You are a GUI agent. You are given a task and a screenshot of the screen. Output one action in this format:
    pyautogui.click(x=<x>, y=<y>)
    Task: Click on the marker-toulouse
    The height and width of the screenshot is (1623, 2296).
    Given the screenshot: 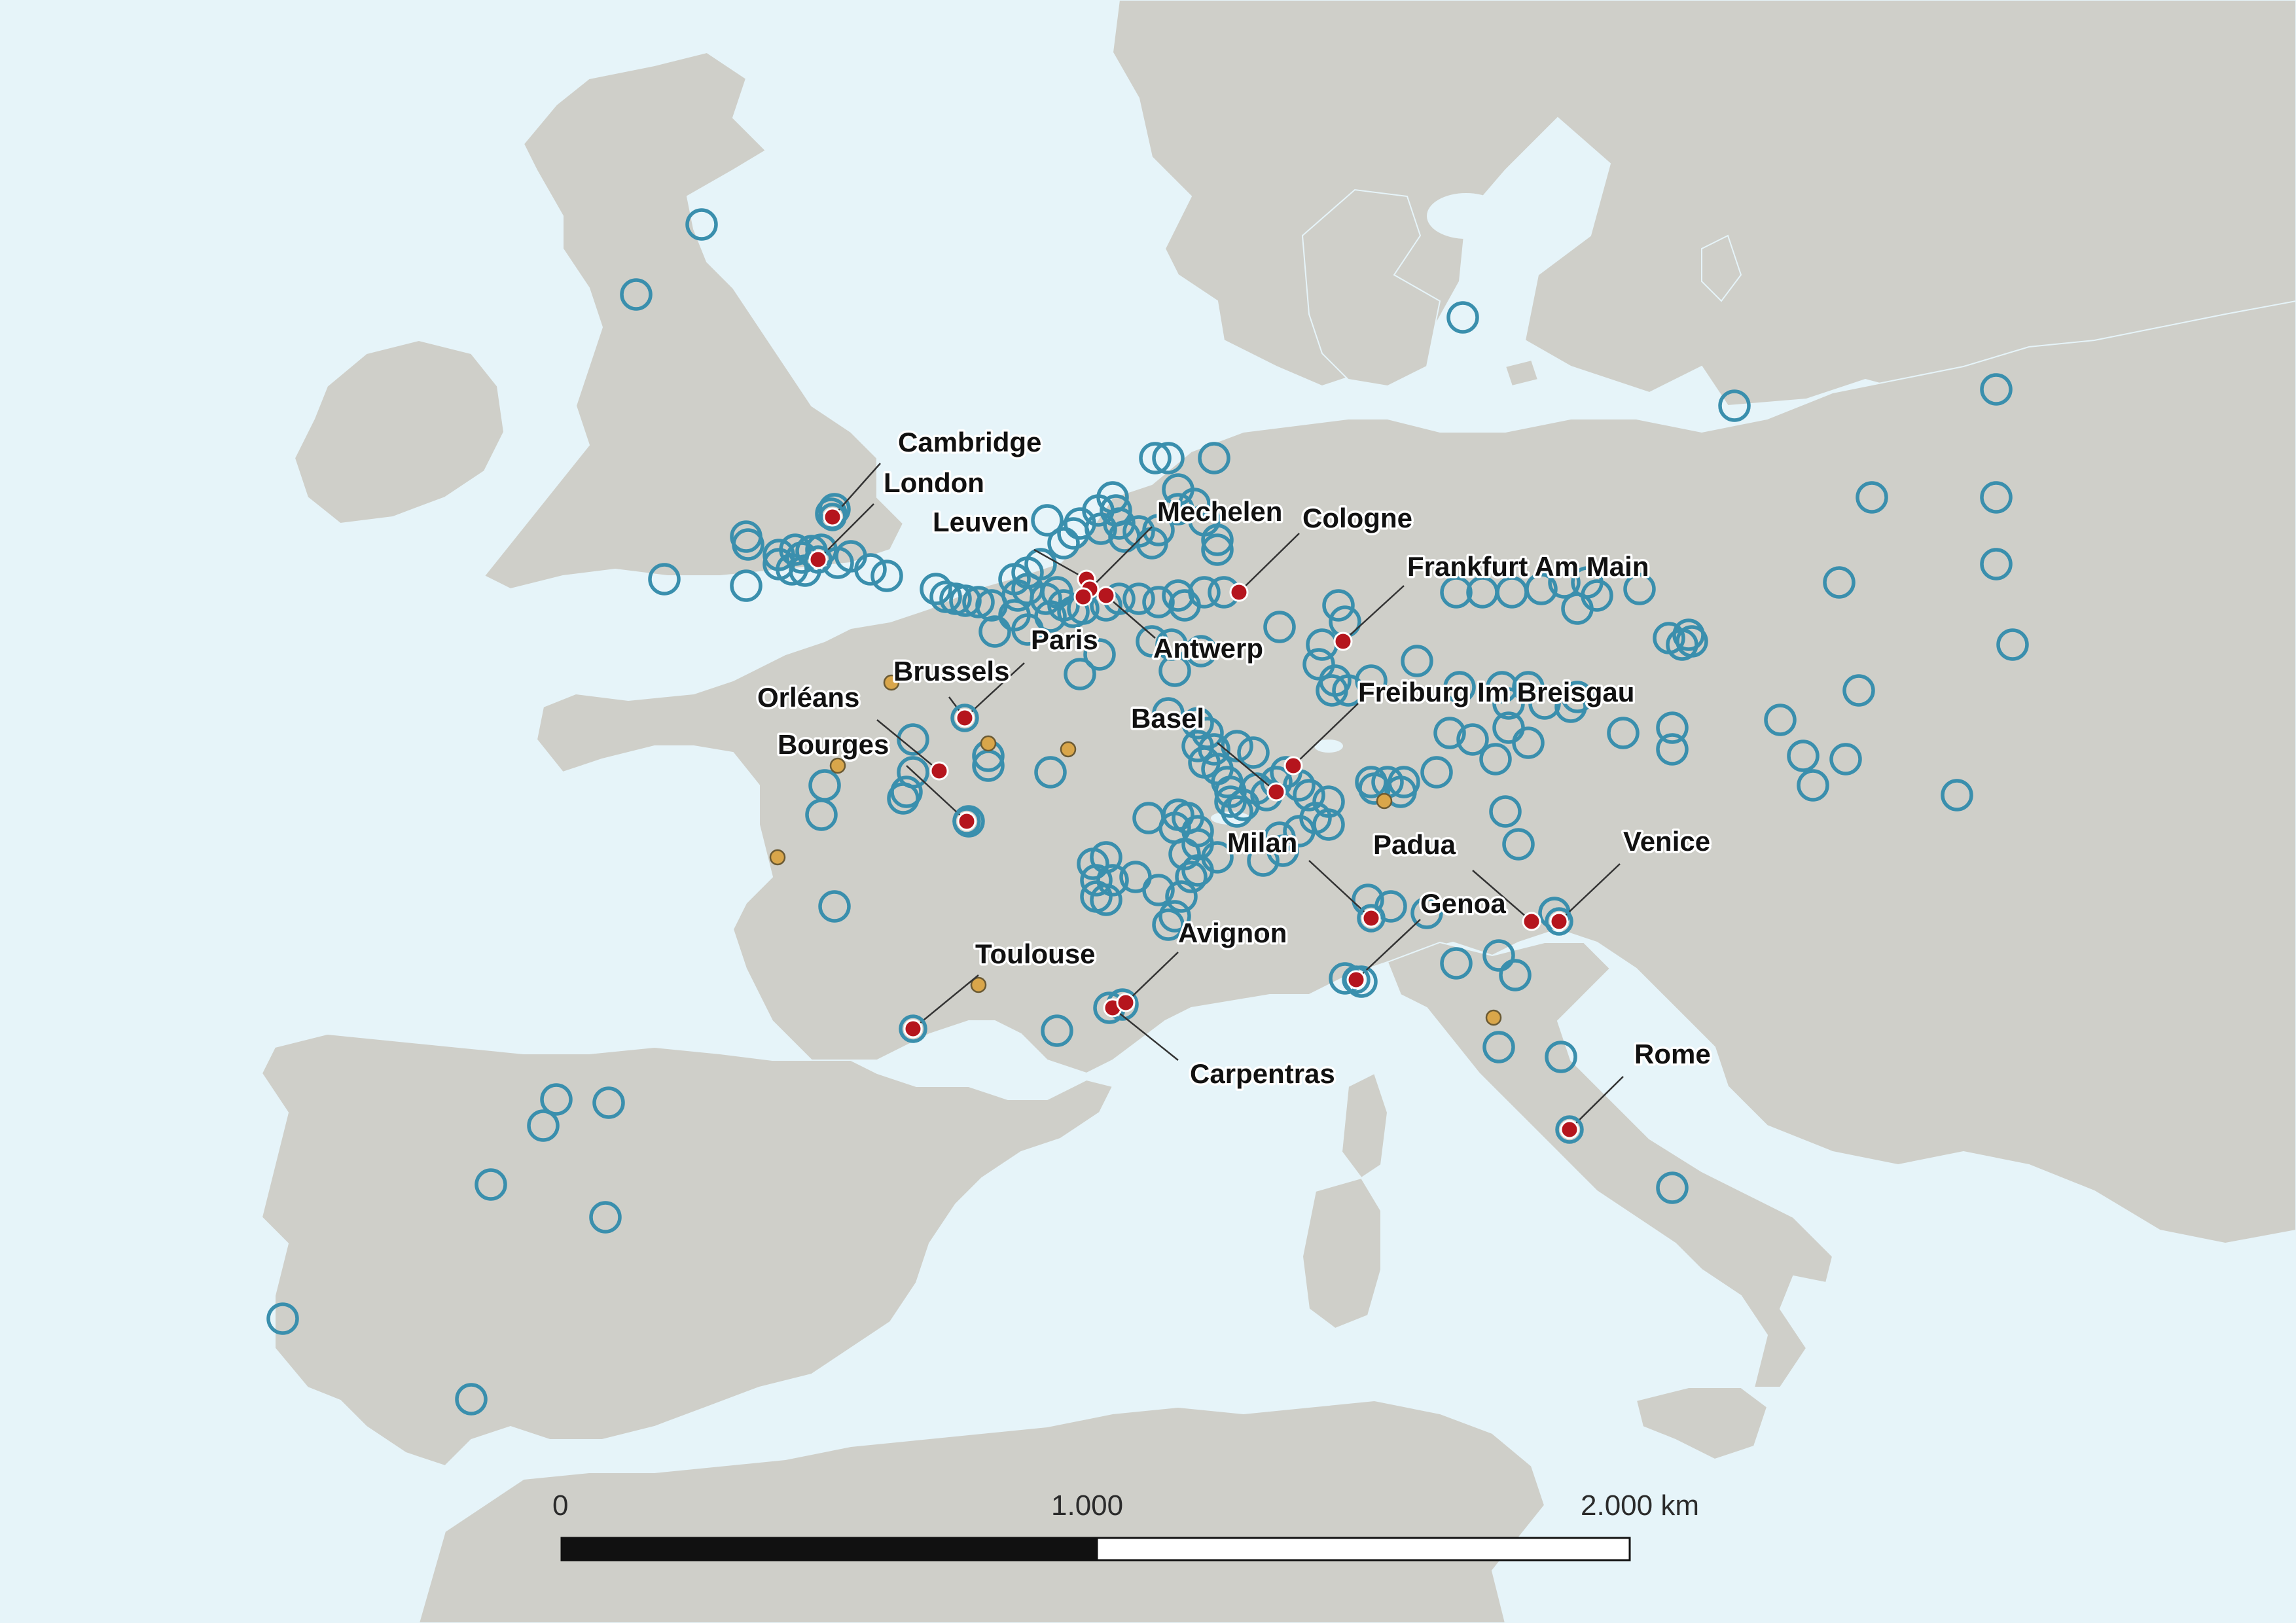 What is the action you would take?
    pyautogui.click(x=913, y=1029)
    